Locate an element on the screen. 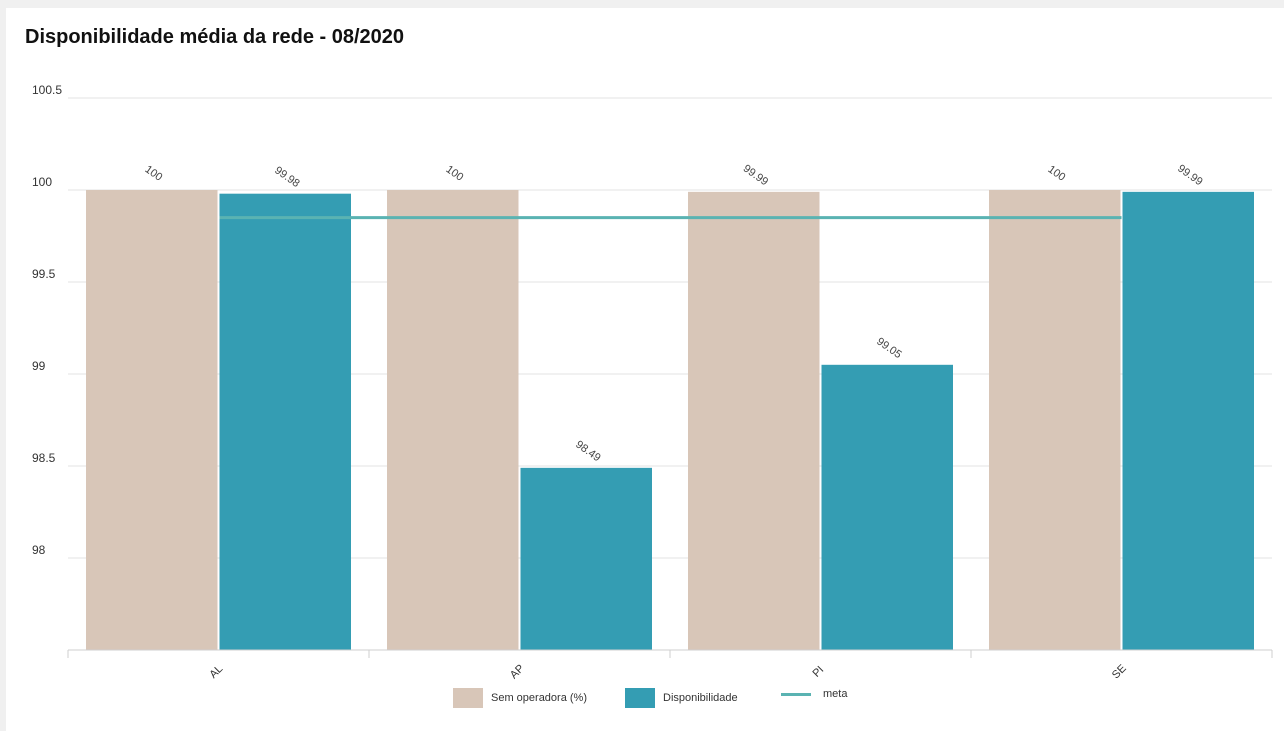 The height and width of the screenshot is (731, 1284). data-label: 99.05 is located at coordinates (888, 349).